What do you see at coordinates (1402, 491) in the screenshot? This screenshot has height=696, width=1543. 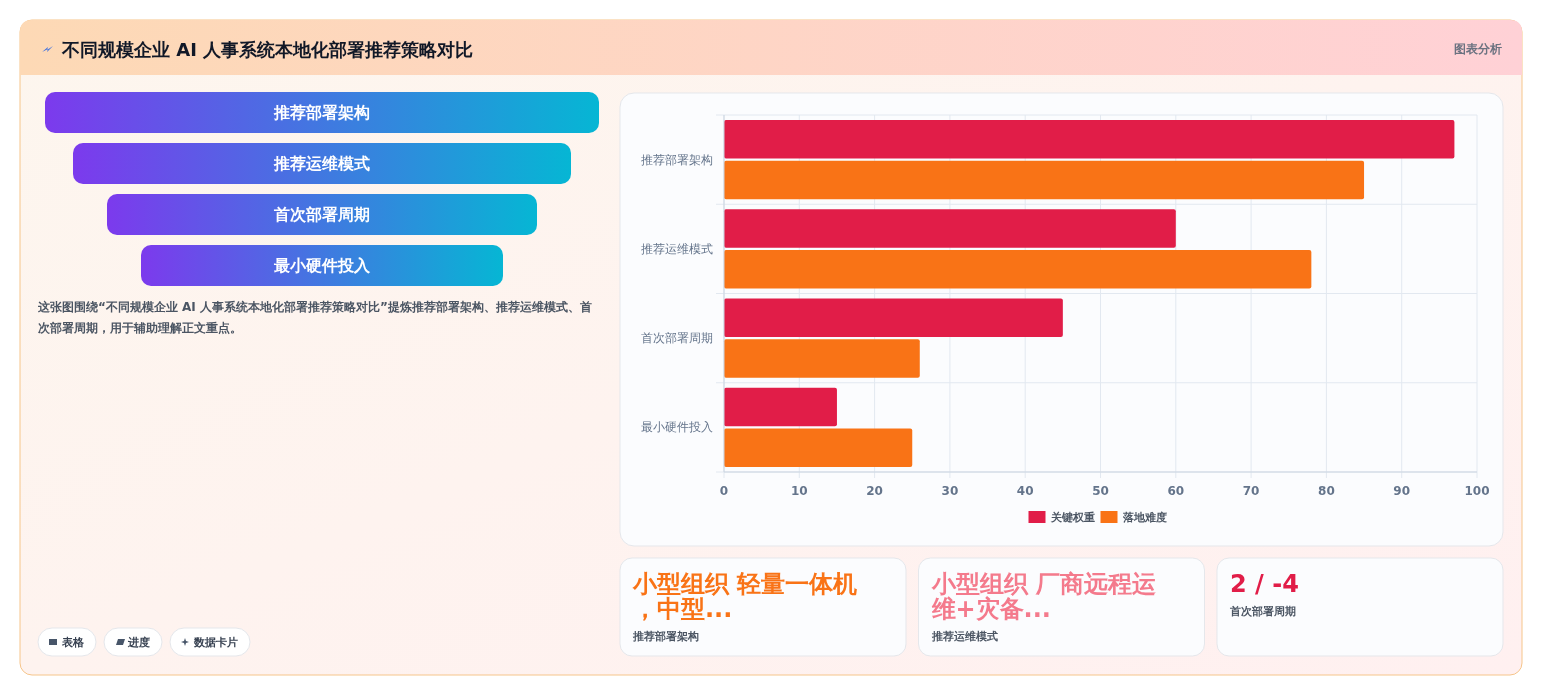 I see `x-tick-label: 90` at bounding box center [1402, 491].